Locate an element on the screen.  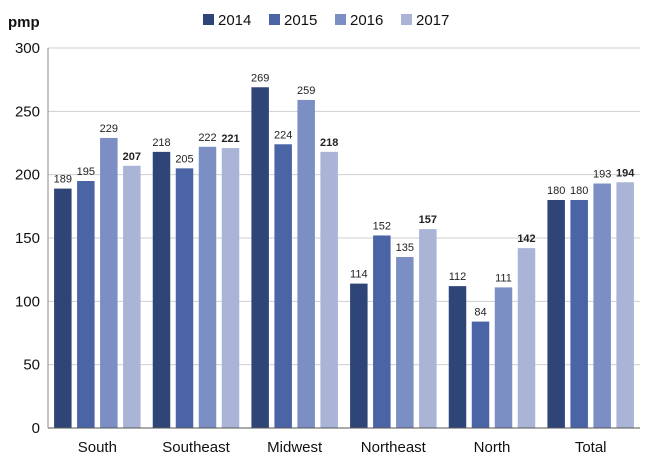
data-label: 112 is located at coordinates (458, 277).